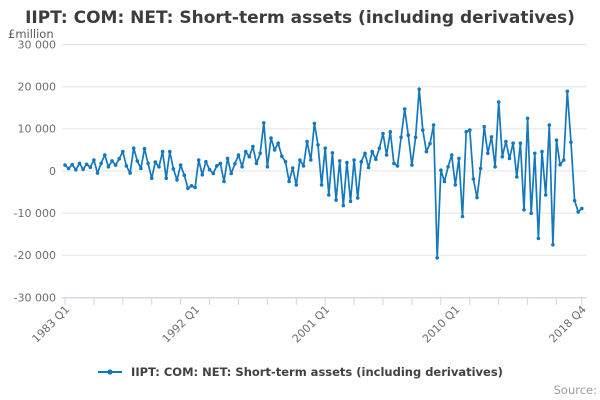 This screenshot has height=400, width=600. What do you see at coordinates (51, 324) in the screenshot?
I see `x-tick-label: 1983 Q1` at bounding box center [51, 324].